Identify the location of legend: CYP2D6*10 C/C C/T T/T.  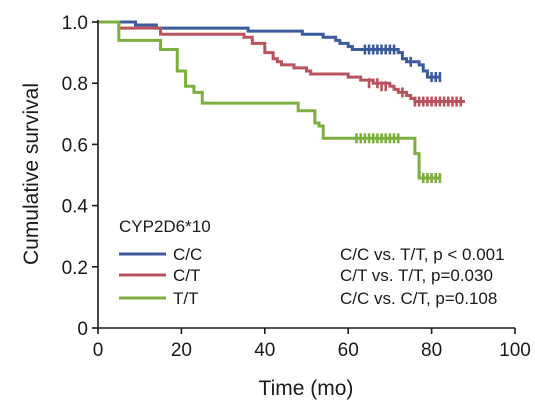
(165, 262).